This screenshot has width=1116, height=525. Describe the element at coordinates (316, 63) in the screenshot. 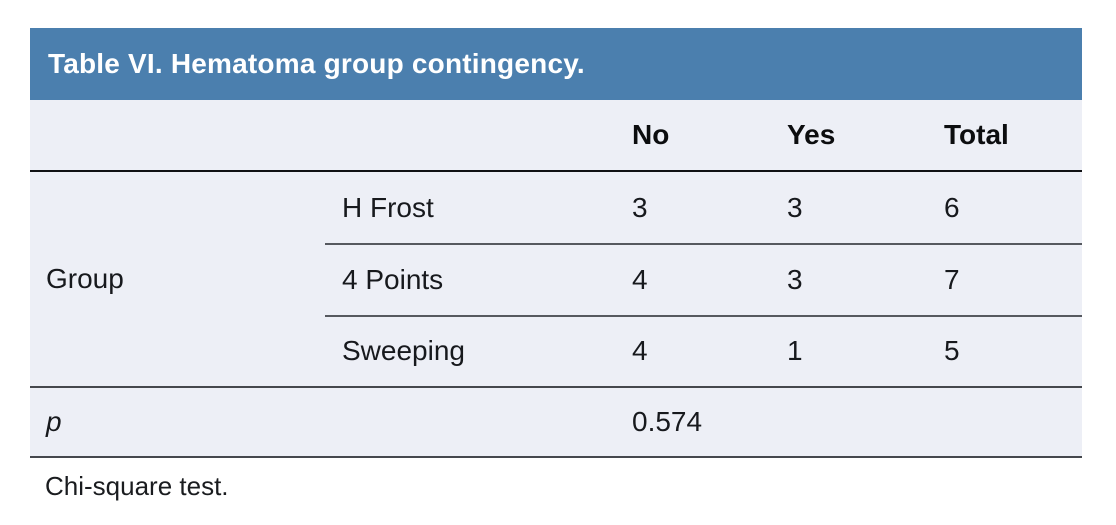

I see `table-title: Table VI. Hematoma group contingency.` at that location.